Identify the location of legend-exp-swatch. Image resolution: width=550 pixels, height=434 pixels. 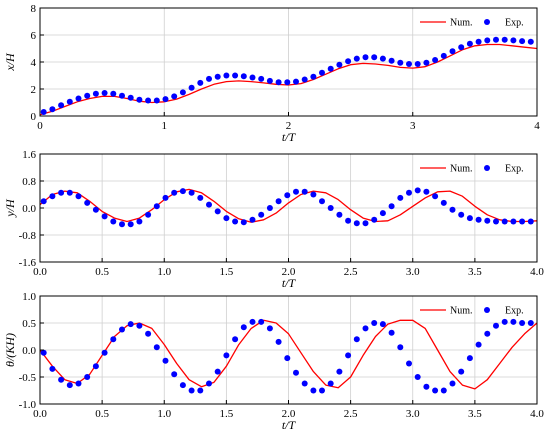
(487, 22).